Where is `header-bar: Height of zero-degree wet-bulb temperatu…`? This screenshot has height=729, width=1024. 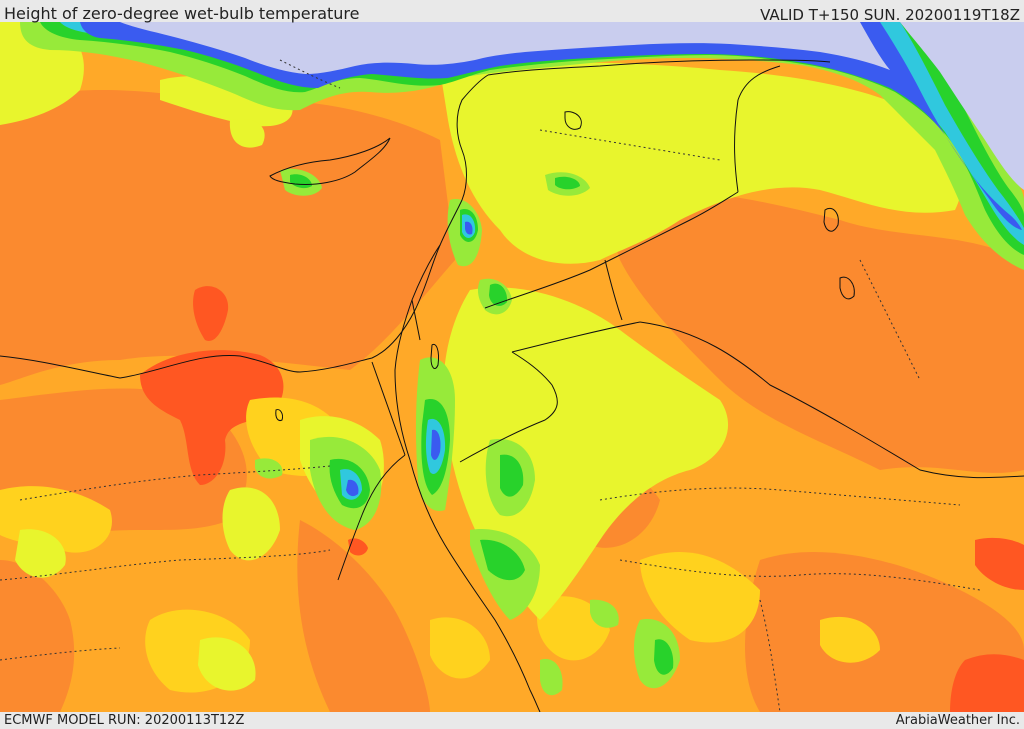 header-bar: Height of zero-degree wet-bulb temperatu… is located at coordinates (512, 12).